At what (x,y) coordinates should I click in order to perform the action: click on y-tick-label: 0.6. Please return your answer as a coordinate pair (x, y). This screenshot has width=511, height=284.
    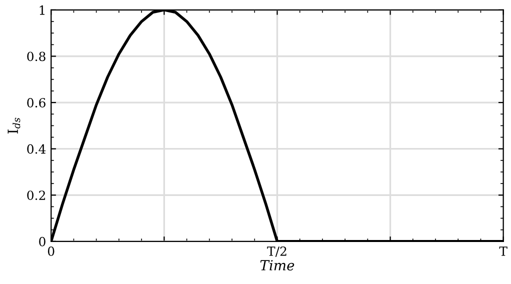
    Looking at the image, I should click on (36, 103).